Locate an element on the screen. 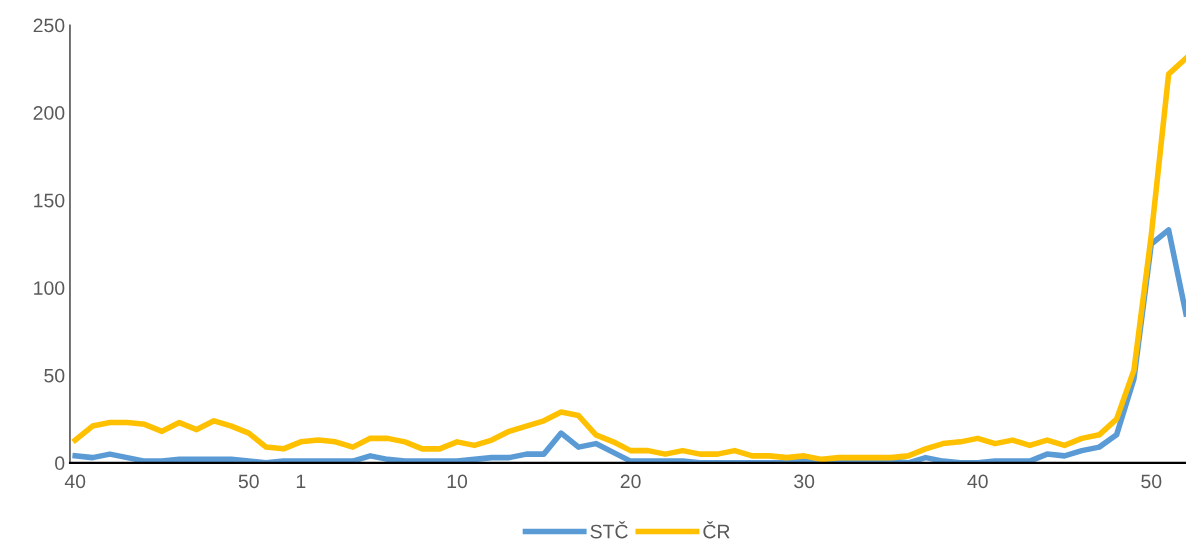  y-tick-label: 150 is located at coordinates (49, 200).